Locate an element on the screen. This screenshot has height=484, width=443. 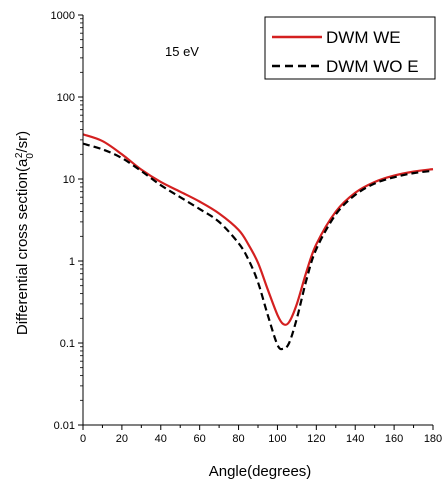
y-axis-title-base: Differential cross section(a is located at coordinates (22, 246).